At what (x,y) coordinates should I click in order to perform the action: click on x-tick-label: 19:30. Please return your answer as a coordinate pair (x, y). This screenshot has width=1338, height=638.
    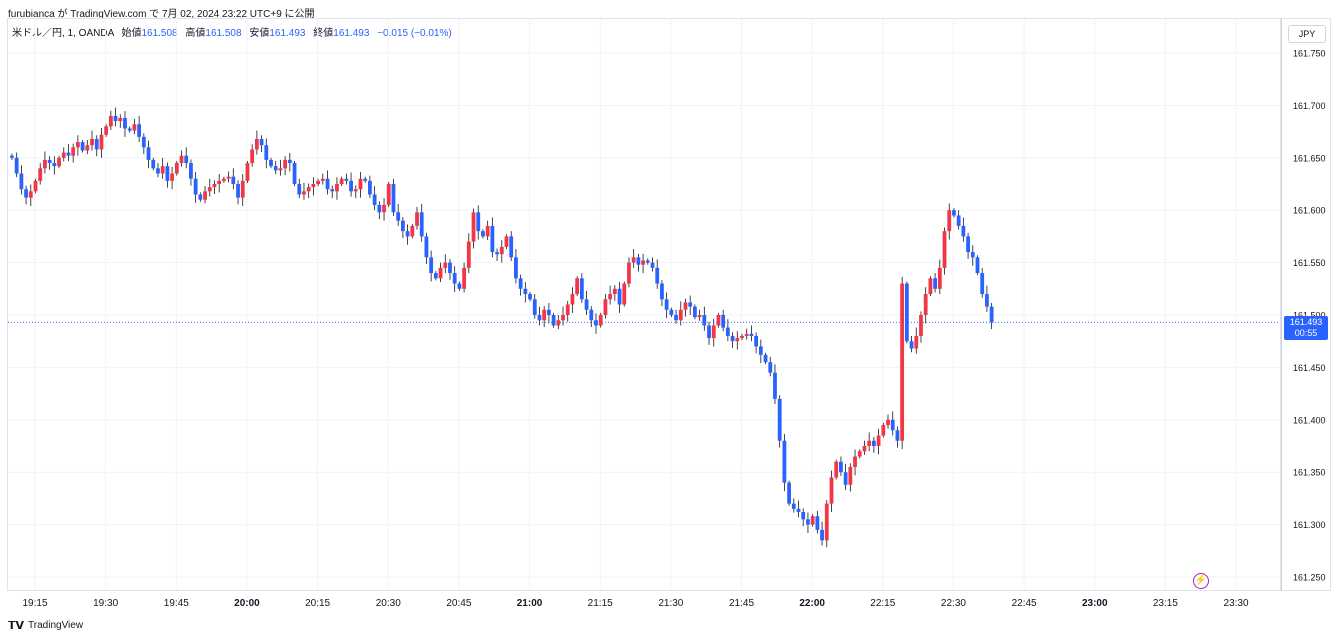
    Looking at the image, I should click on (105, 603).